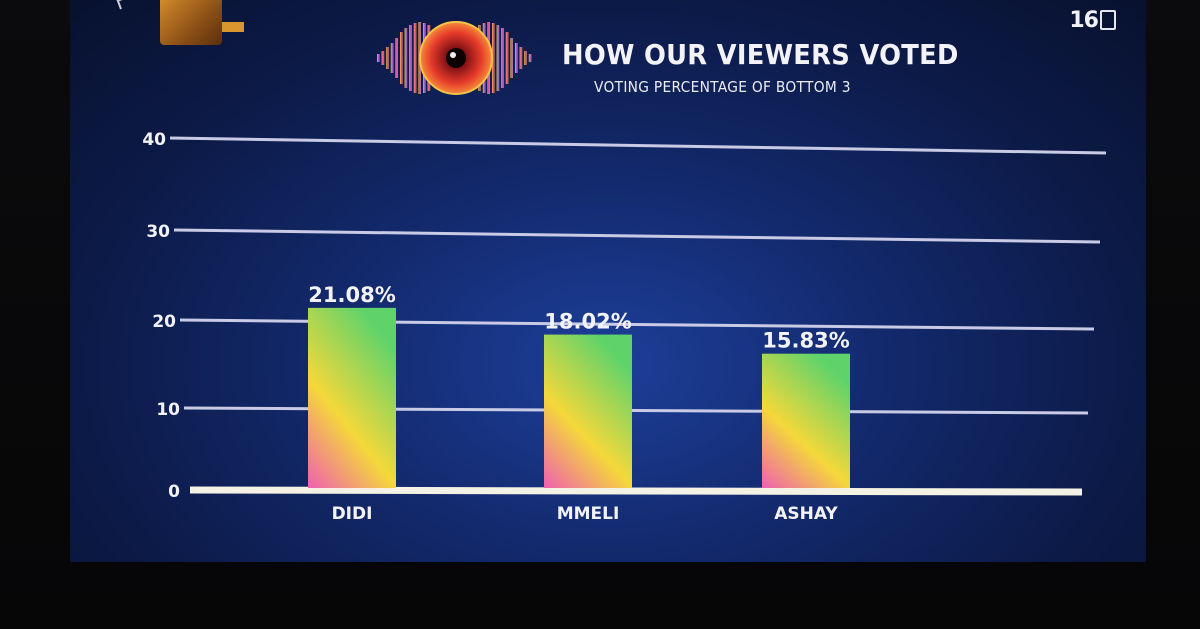 The height and width of the screenshot is (629, 1200). Describe the element at coordinates (636, 491) in the screenshot. I see `x-axis-baseline` at that location.